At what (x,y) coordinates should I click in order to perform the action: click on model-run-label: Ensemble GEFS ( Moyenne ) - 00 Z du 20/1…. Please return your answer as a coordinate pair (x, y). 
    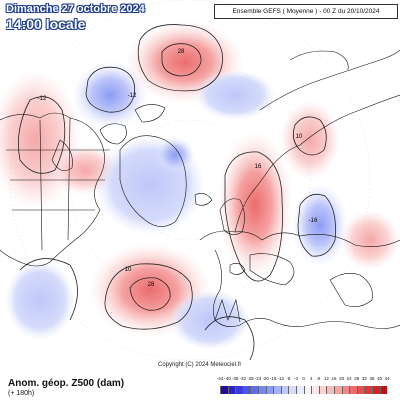
    Looking at the image, I should click on (306, 11).